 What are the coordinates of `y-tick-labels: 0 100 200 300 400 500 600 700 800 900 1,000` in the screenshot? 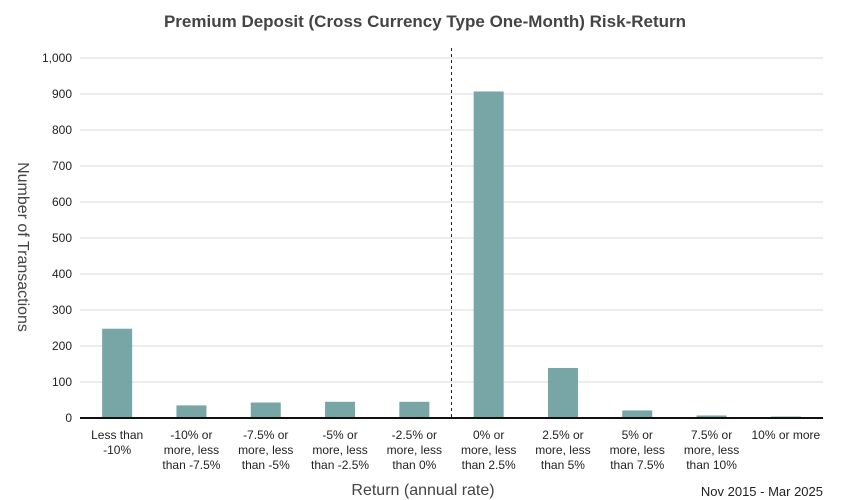 It's located at (57, 238).